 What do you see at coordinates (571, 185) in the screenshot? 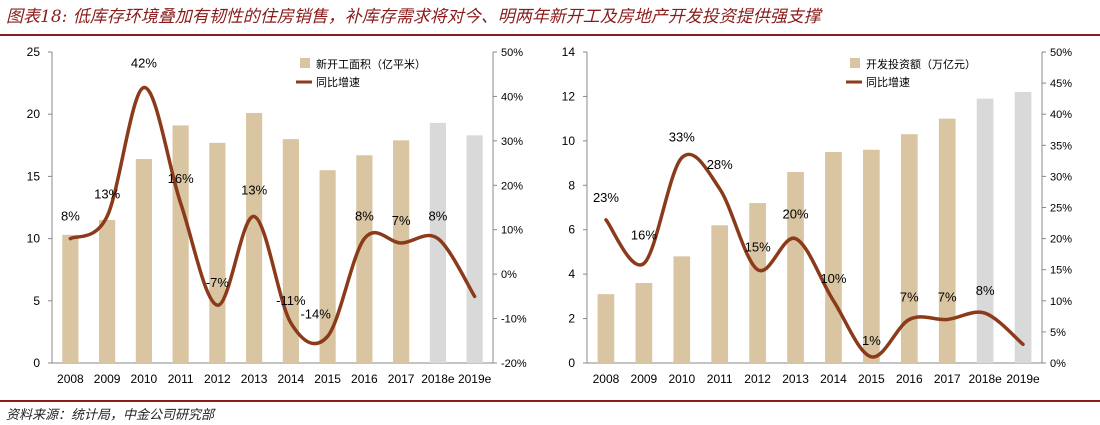
I see `y-left-tick-label: 8` at bounding box center [571, 185].